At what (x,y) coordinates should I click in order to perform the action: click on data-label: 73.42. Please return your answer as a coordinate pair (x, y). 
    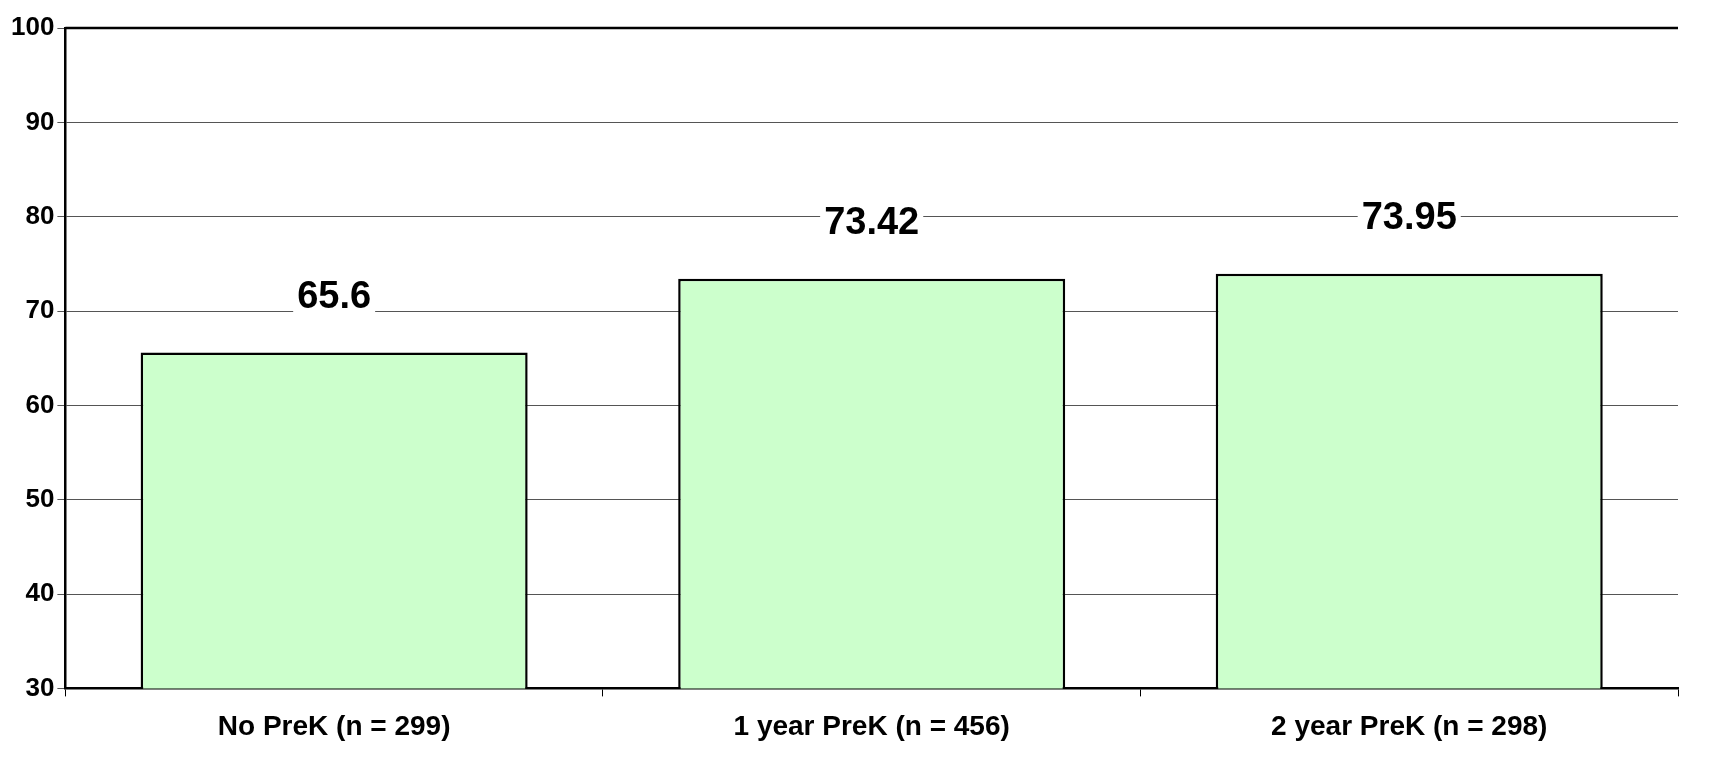
    Looking at the image, I should click on (872, 221).